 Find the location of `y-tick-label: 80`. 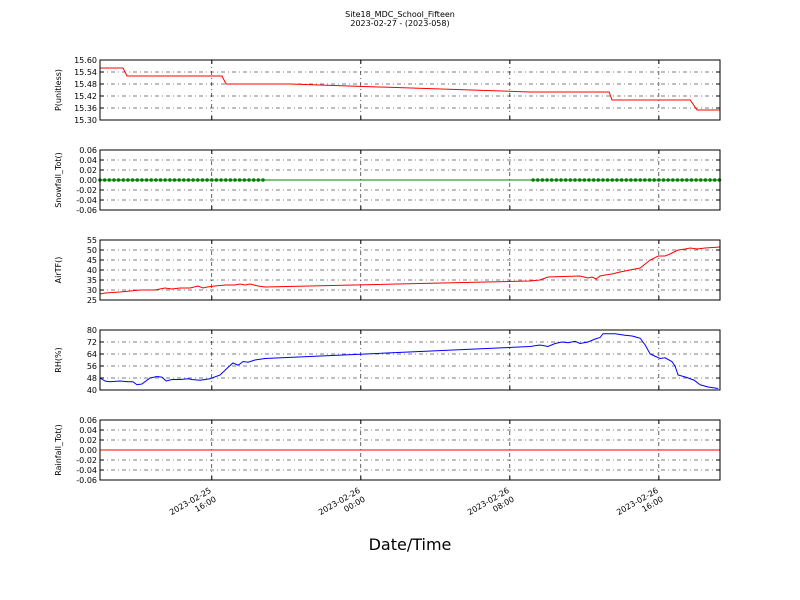

y-tick-label: 80 is located at coordinates (92, 330).